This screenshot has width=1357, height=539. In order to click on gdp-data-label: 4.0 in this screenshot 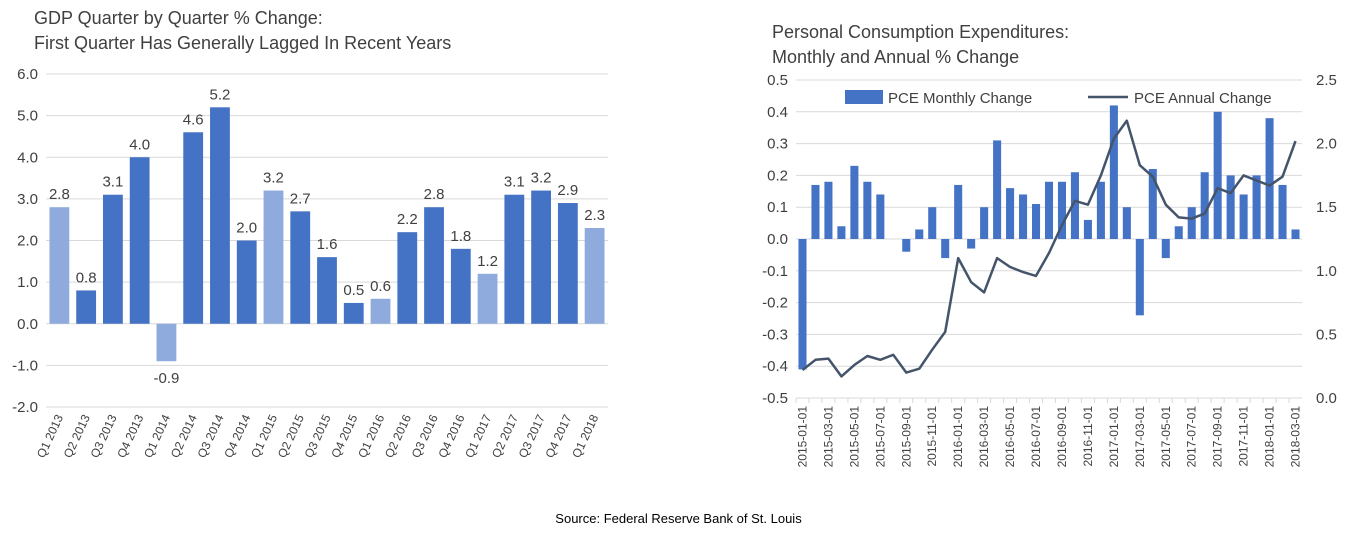, I will do `click(139, 144)`.